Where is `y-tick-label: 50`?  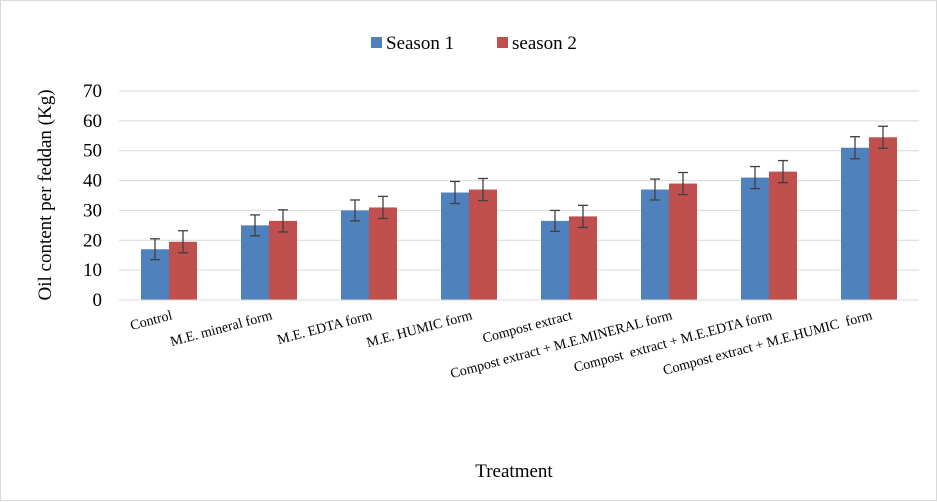 y-tick-label: 50 is located at coordinates (92, 151).